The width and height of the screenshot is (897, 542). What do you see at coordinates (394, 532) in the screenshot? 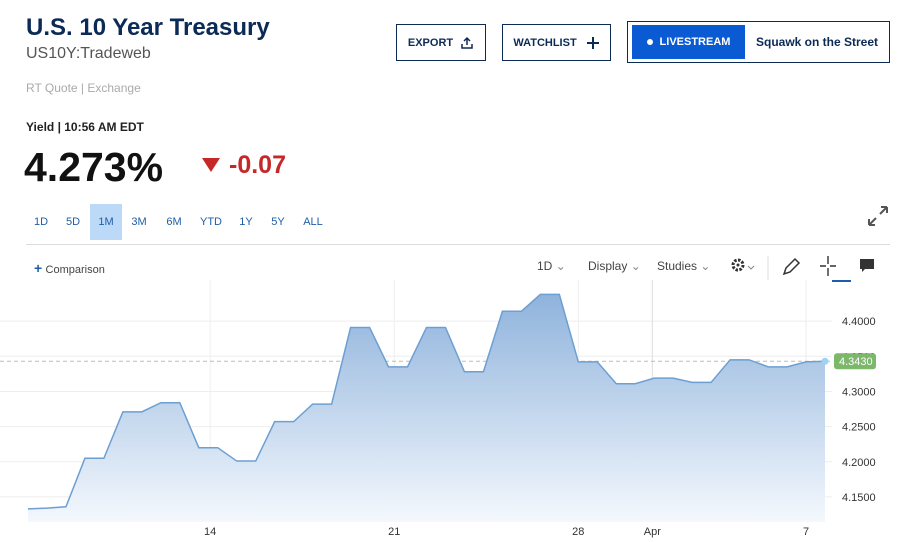
I see `x-tick-label: 21` at bounding box center [394, 532].